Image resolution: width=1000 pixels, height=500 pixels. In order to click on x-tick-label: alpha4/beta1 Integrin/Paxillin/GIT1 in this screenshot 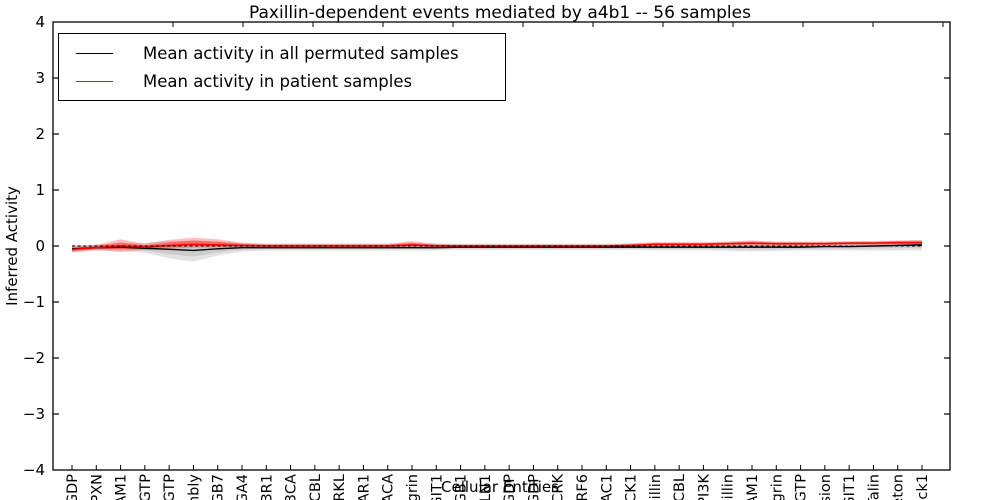, I will do `click(850, 487)`.